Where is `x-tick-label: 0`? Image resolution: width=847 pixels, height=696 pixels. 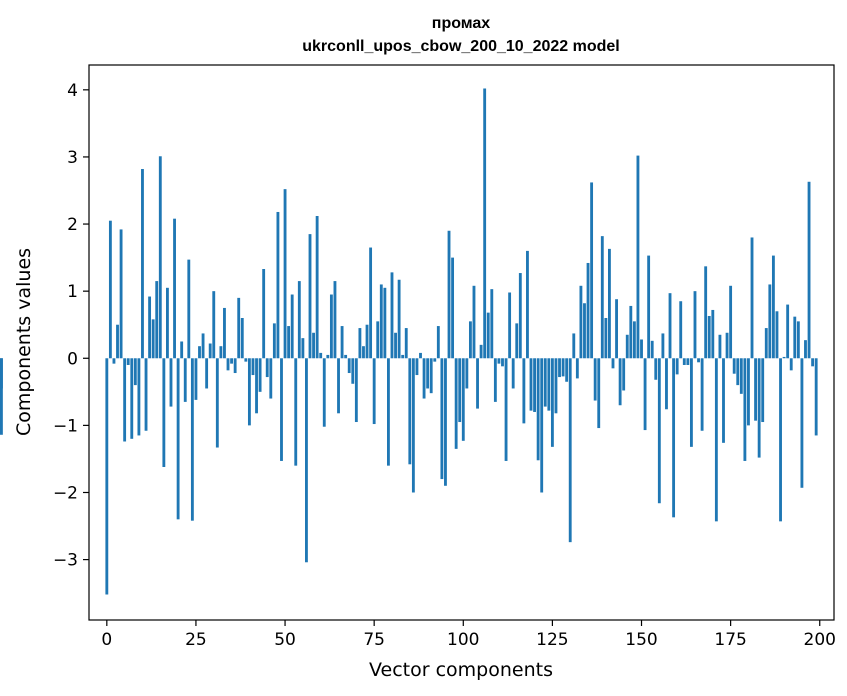 x-tick-label: 0 is located at coordinates (106, 640).